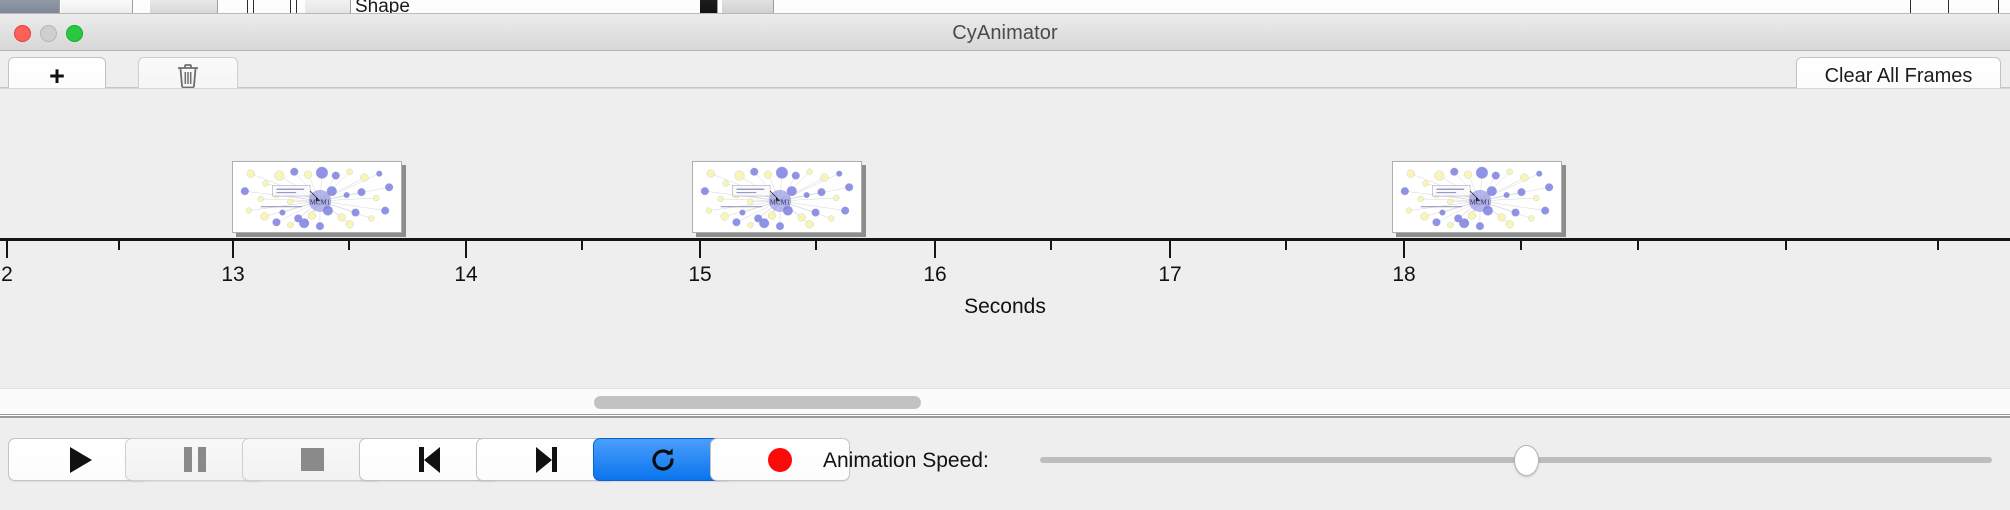  Describe the element at coordinates (382, 7) in the screenshot. I see `bg-window-label: Shape` at that location.